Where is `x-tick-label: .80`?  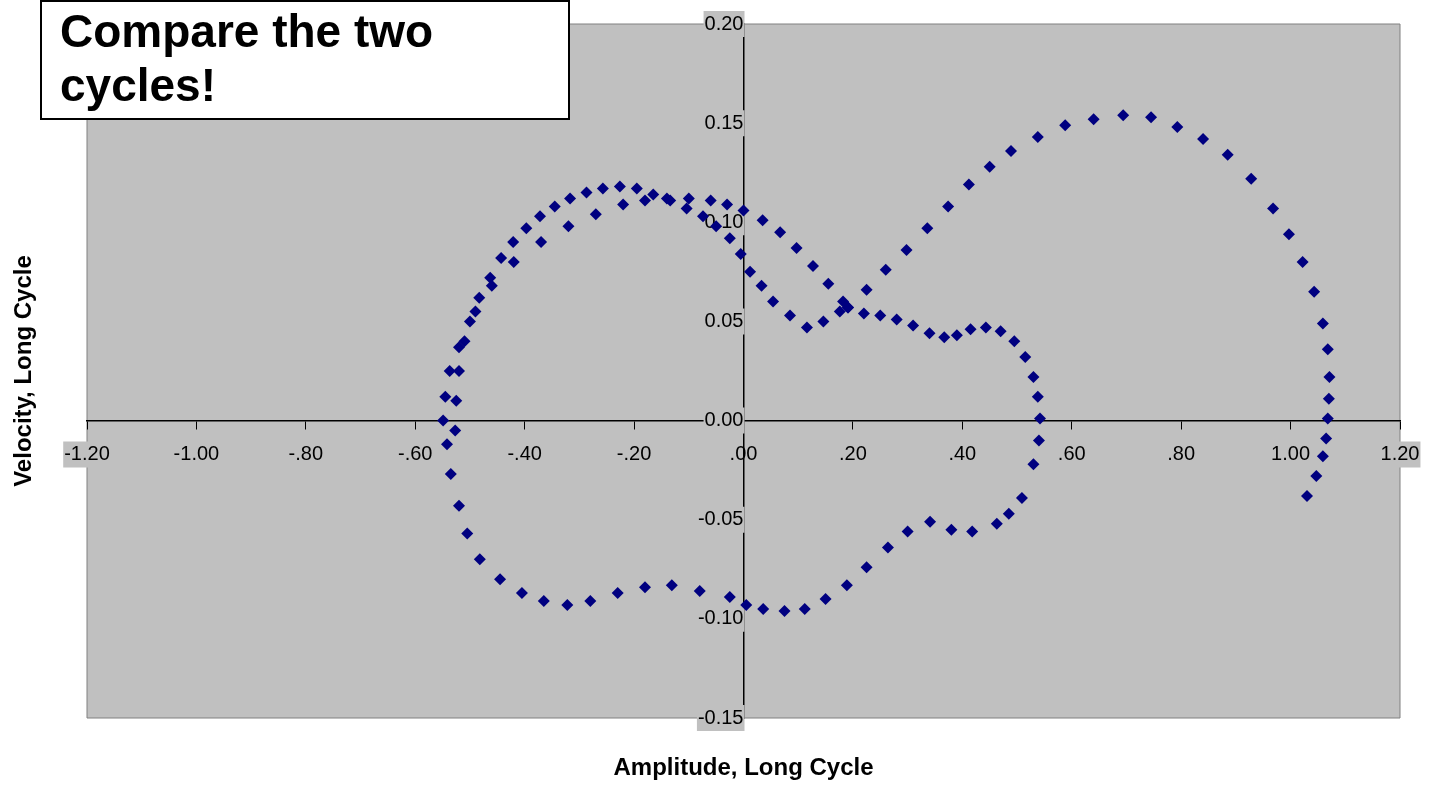
x-tick-label: .80 is located at coordinates (1181, 453).